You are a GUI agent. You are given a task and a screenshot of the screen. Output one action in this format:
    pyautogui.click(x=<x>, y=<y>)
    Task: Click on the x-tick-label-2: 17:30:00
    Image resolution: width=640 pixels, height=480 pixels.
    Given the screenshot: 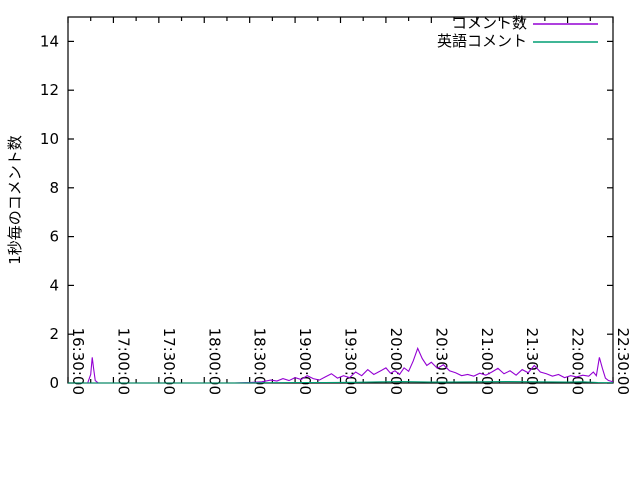 What is the action you would take?
    pyautogui.click(x=169, y=361)
    